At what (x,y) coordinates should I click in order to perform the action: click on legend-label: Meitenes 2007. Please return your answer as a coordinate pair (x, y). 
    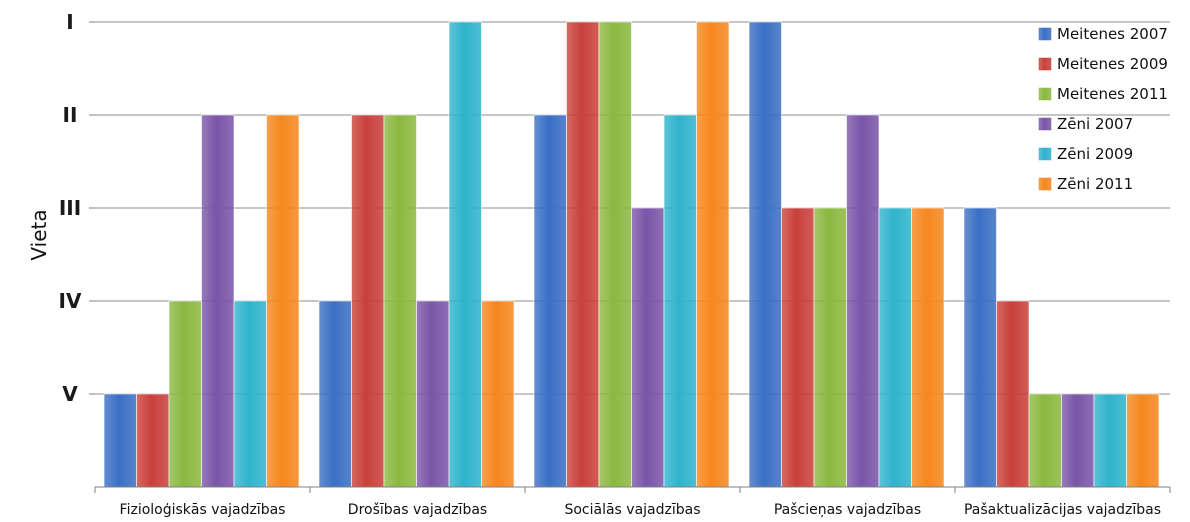
    Looking at the image, I should click on (1112, 34).